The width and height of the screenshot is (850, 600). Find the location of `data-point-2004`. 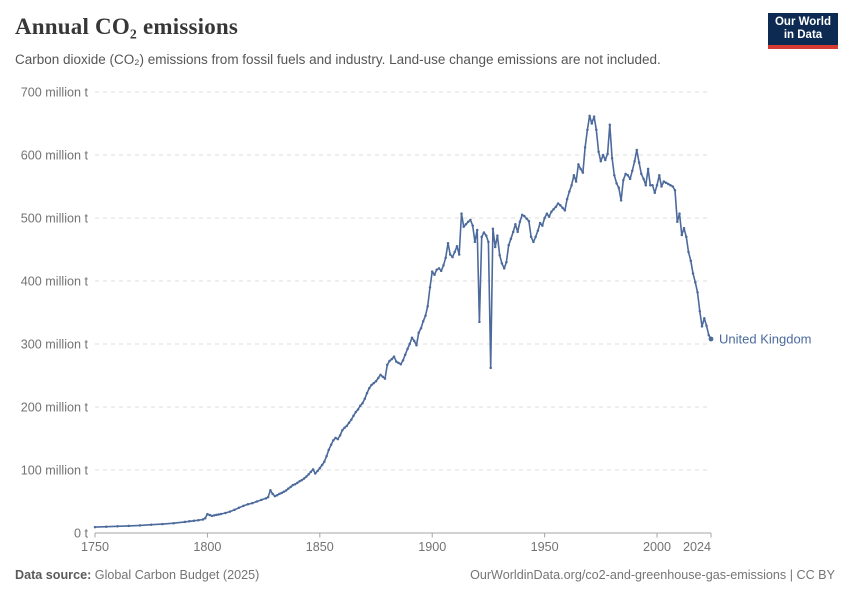

data-point-2004 is located at coordinates (666, 182).